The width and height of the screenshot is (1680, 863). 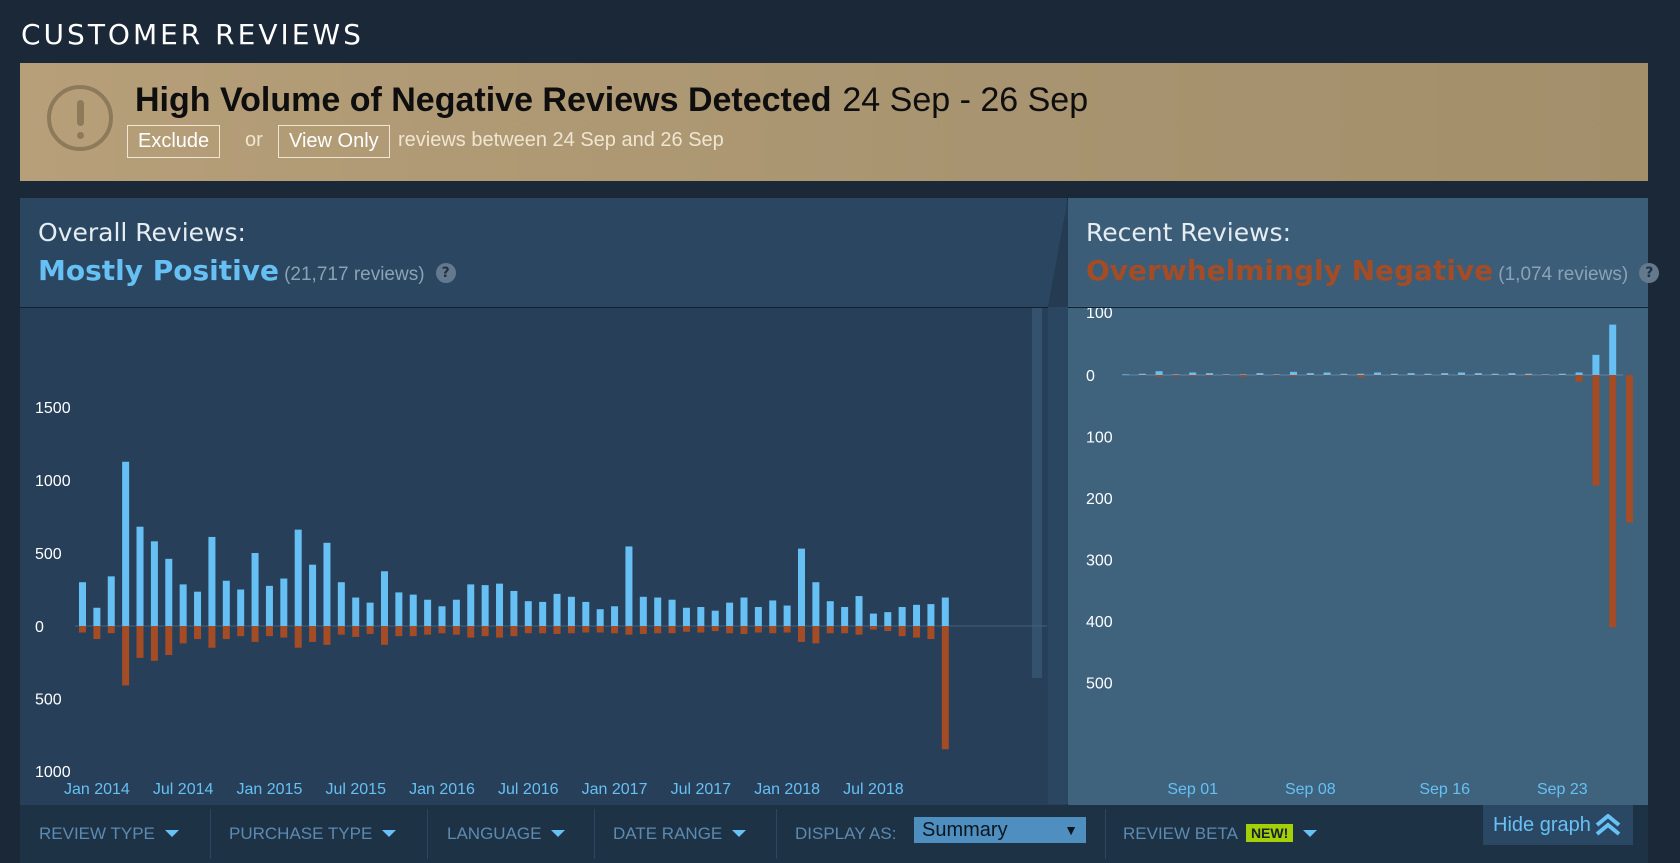 I want to click on double-chevron-up-icon, so click(x=1608, y=825).